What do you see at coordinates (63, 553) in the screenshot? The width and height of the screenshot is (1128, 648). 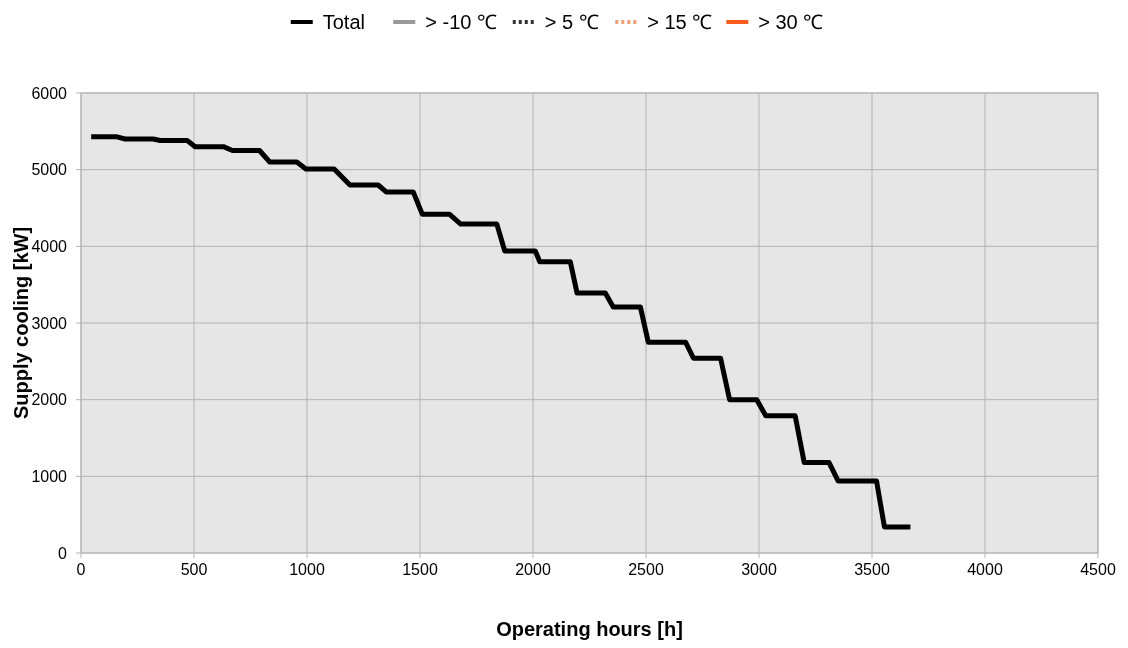 I see `y-tick-label: 0` at bounding box center [63, 553].